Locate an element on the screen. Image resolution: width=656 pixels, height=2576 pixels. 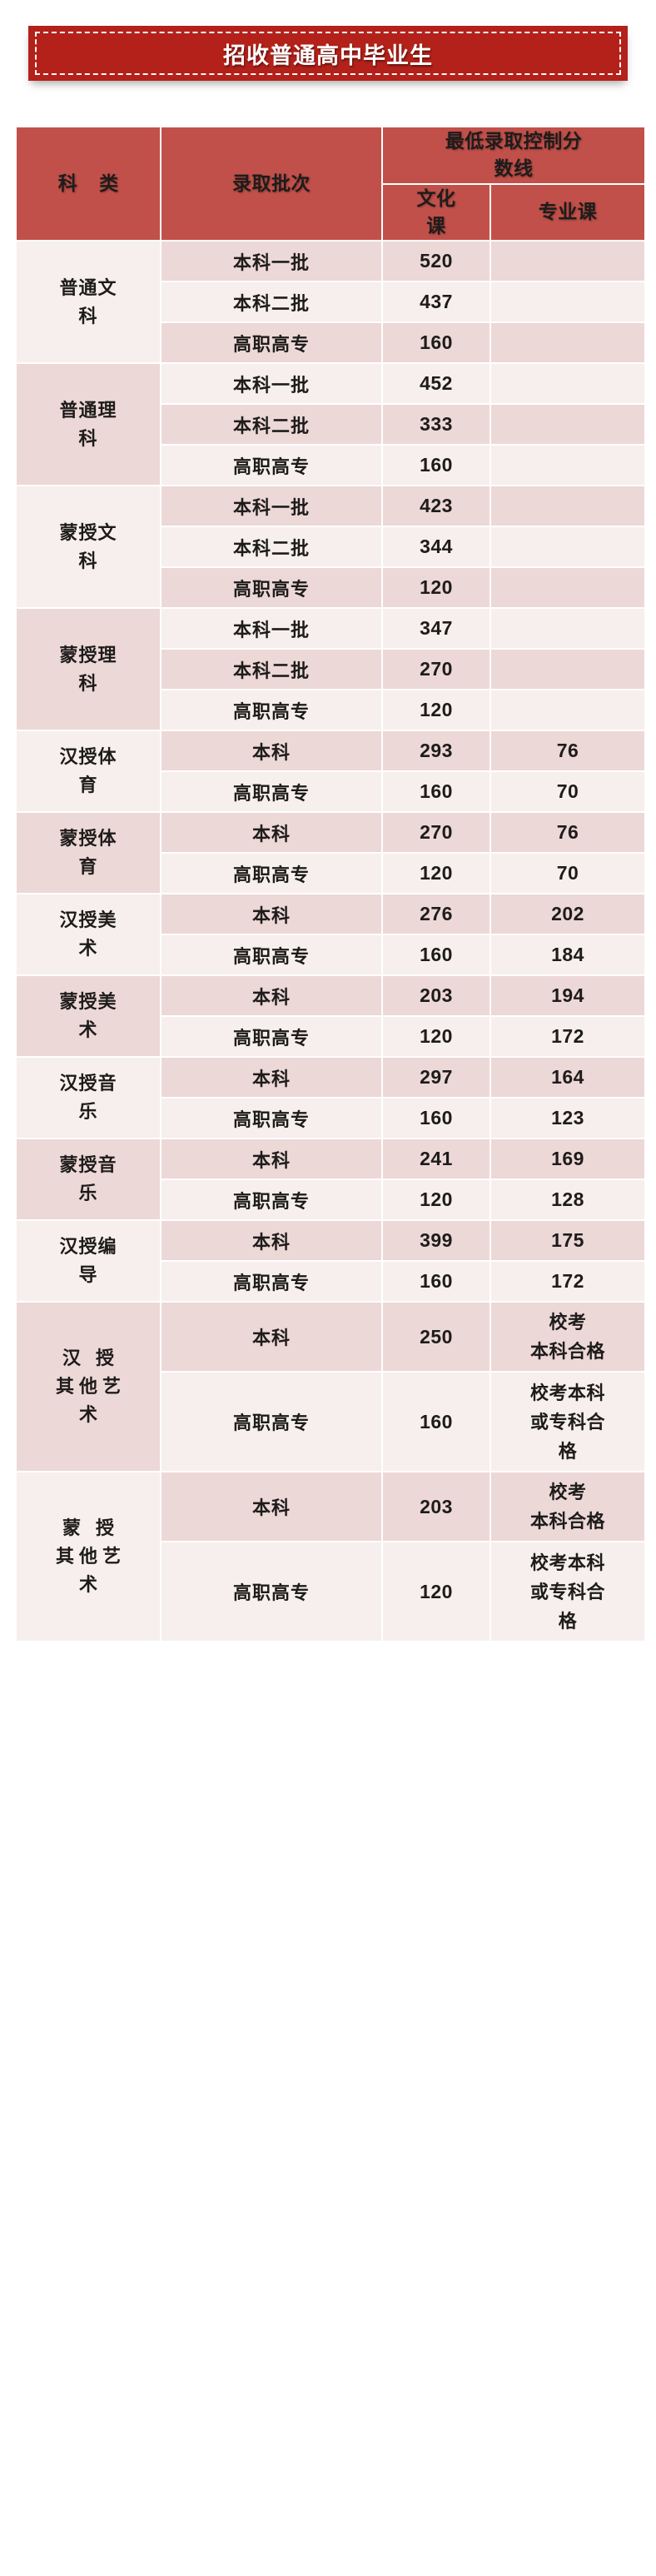
table-row: 本科二批 333 is located at coordinates (330, 425).